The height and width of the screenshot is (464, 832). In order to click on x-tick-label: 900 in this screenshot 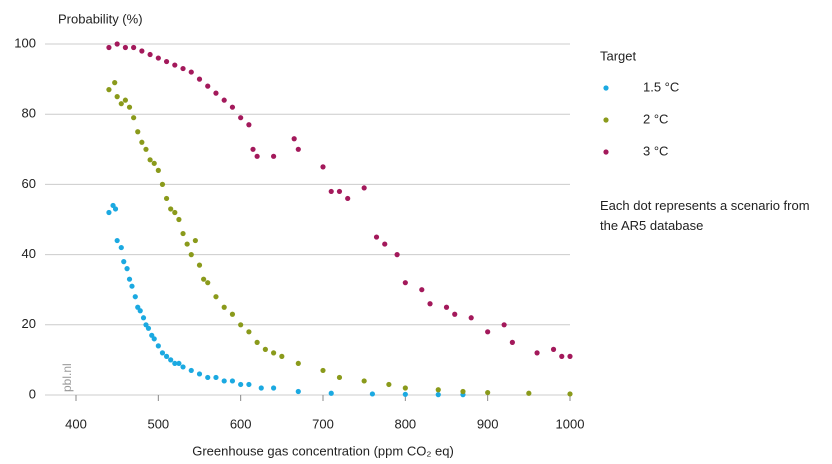, I will do `click(488, 423)`.